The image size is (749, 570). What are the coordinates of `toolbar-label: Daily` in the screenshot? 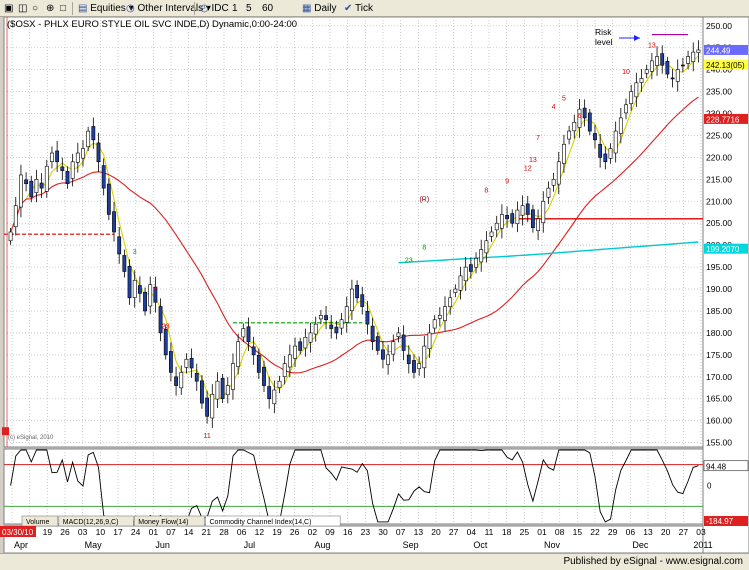 It's located at (325, 8).